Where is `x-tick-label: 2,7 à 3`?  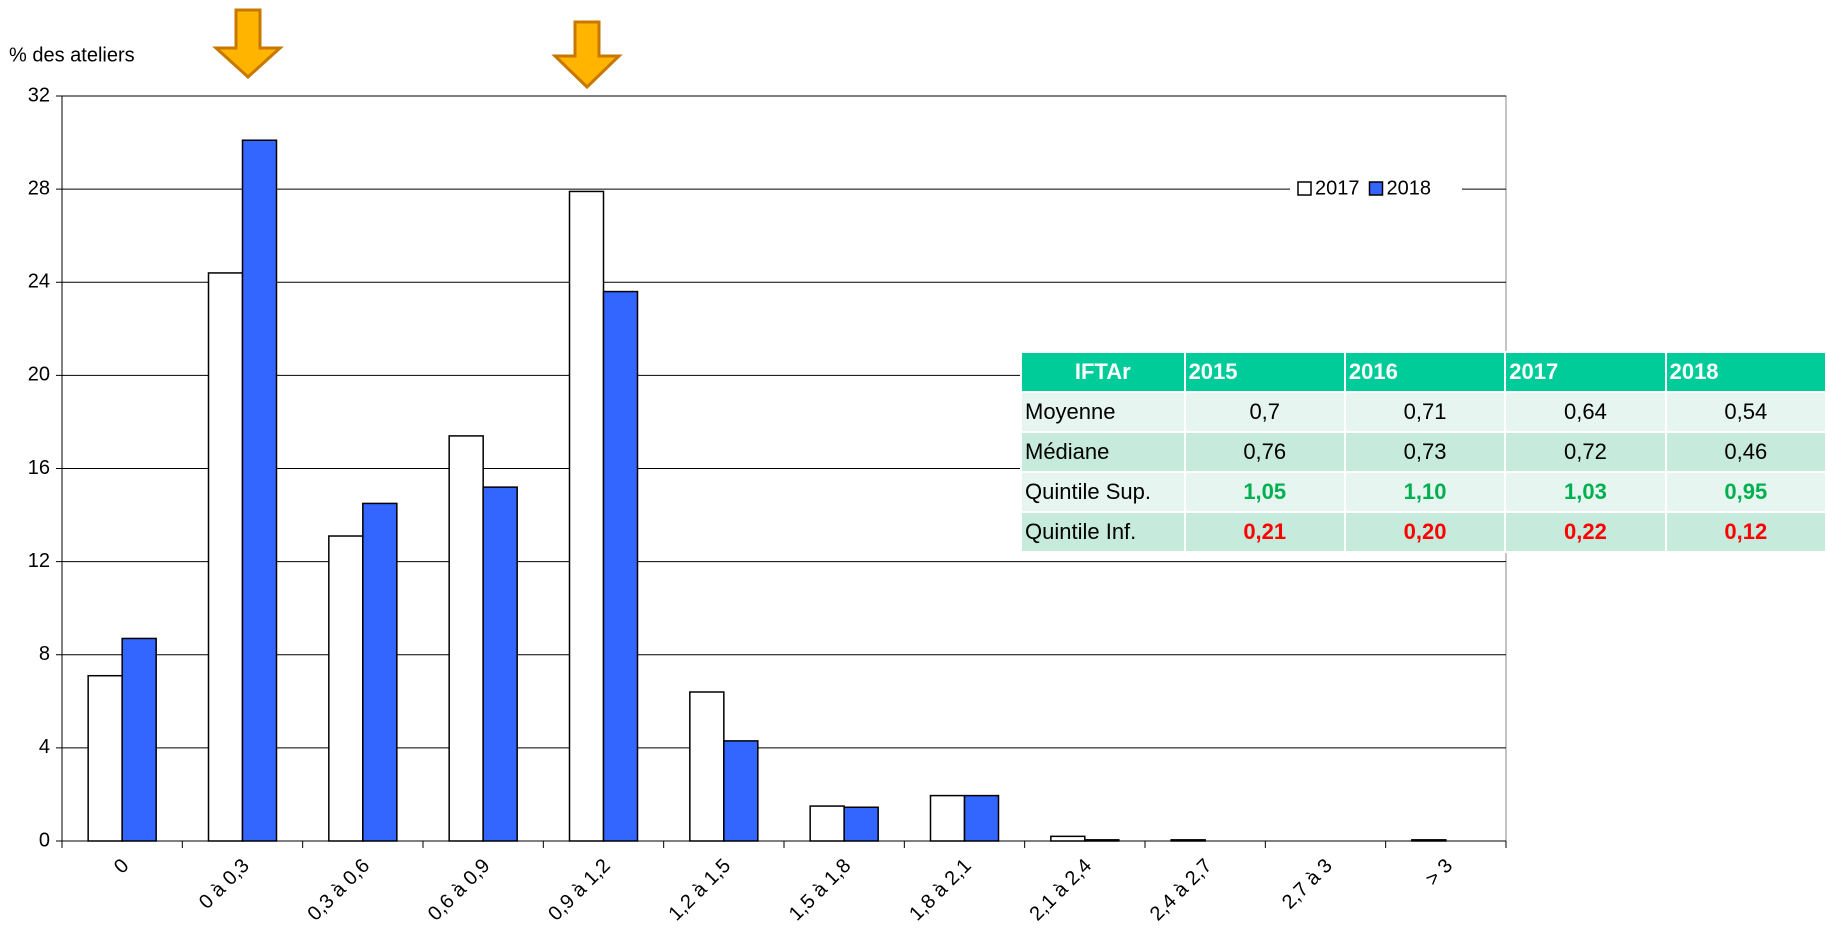 x-tick-label: 2,7 à 3 is located at coordinates (1307, 884).